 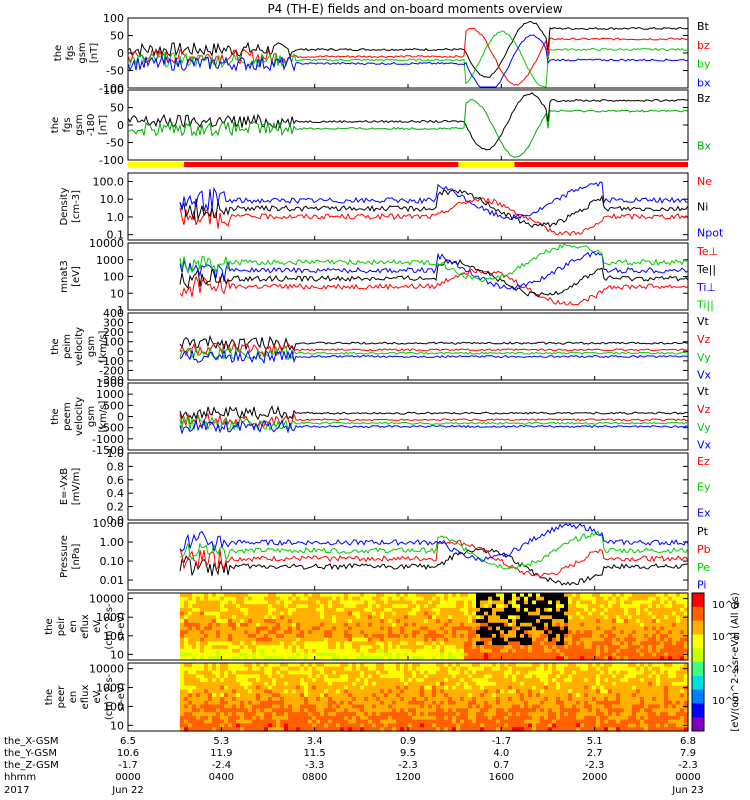 What do you see at coordinates (73, 626) in the screenshot?
I see `y-axis-label: en` at bounding box center [73, 626].